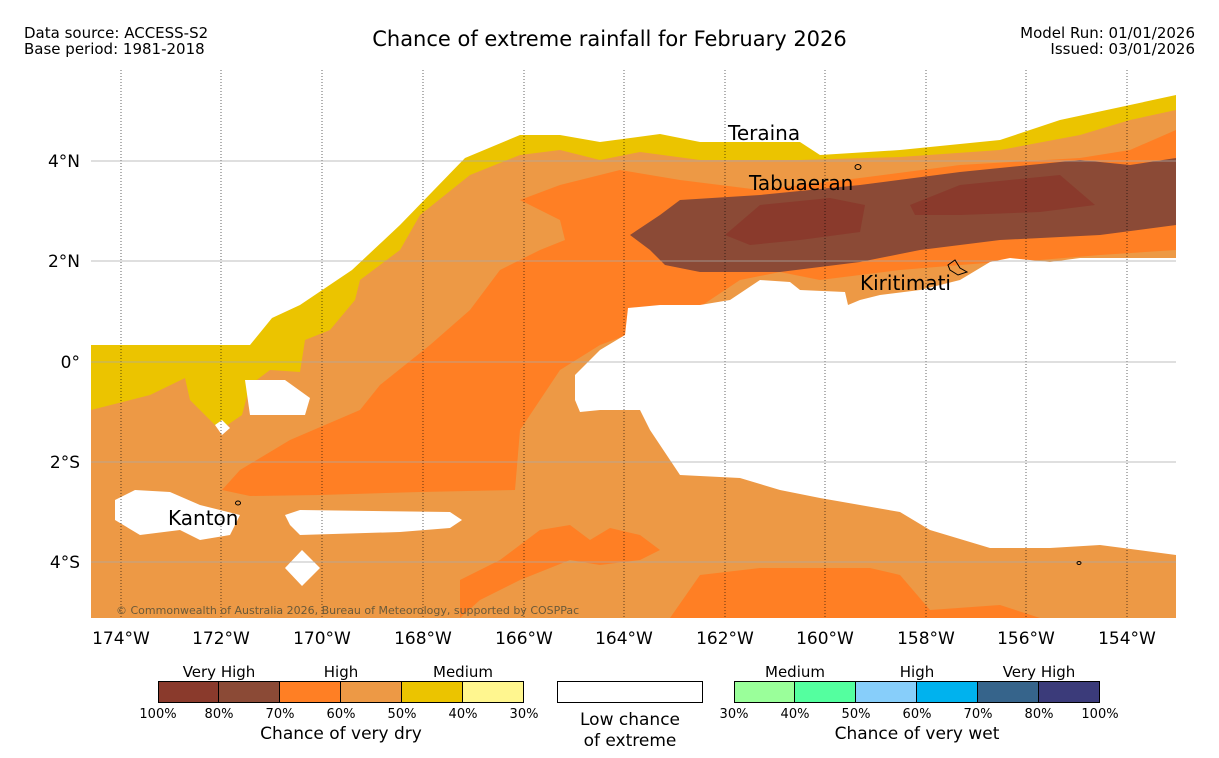 This screenshot has width=1219, height=758. I want to click on dry-high-region-south, so click(560, 571).